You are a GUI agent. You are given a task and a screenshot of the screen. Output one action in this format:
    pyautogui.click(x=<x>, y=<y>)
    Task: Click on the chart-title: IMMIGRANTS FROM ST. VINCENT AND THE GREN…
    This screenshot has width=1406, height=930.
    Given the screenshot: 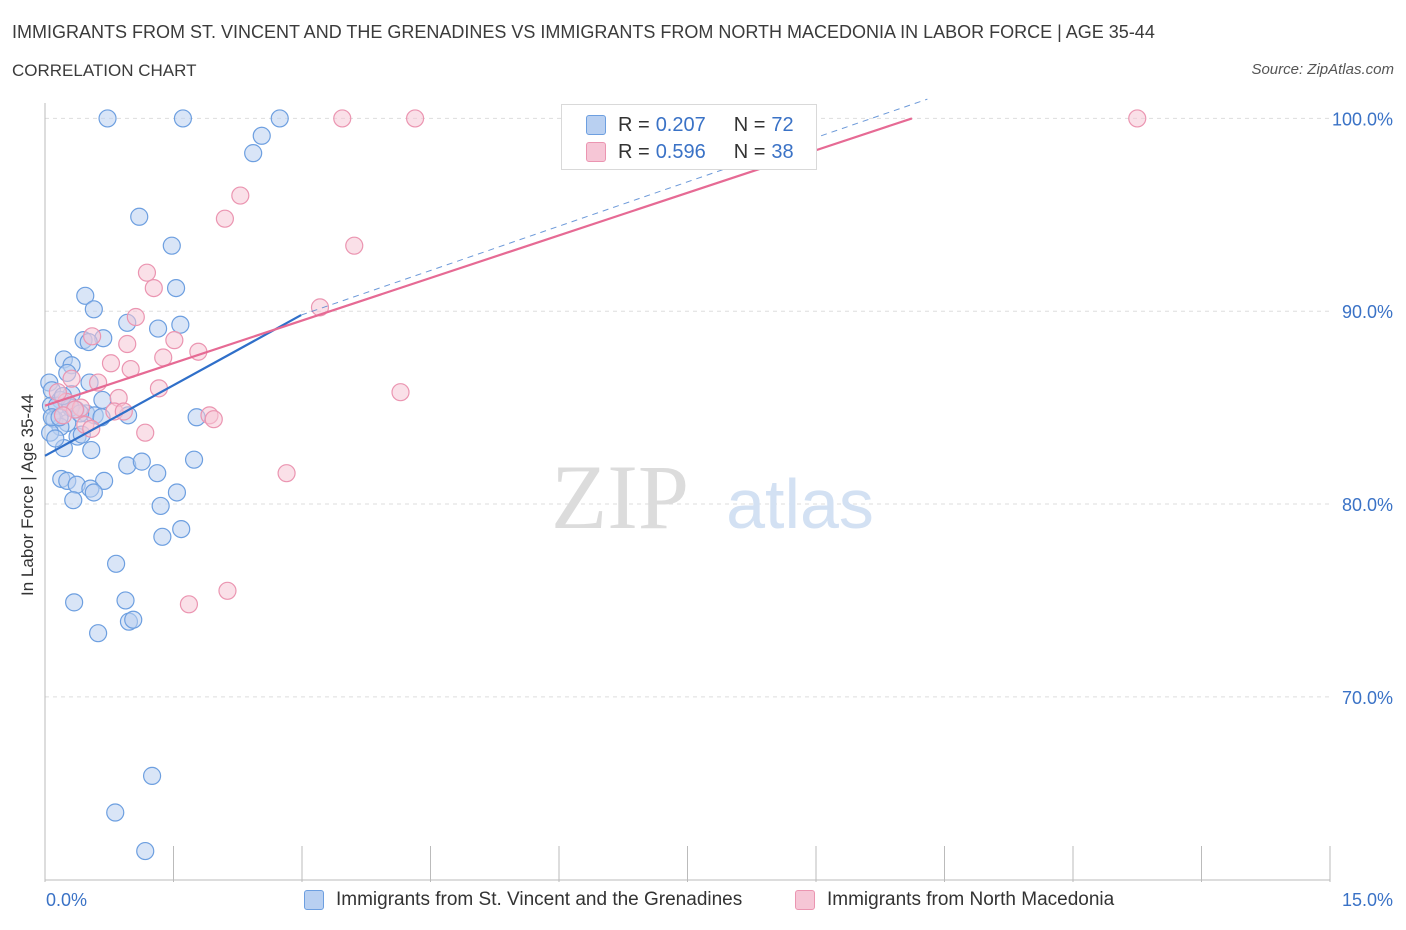 What is the action you would take?
    pyautogui.click(x=583, y=32)
    